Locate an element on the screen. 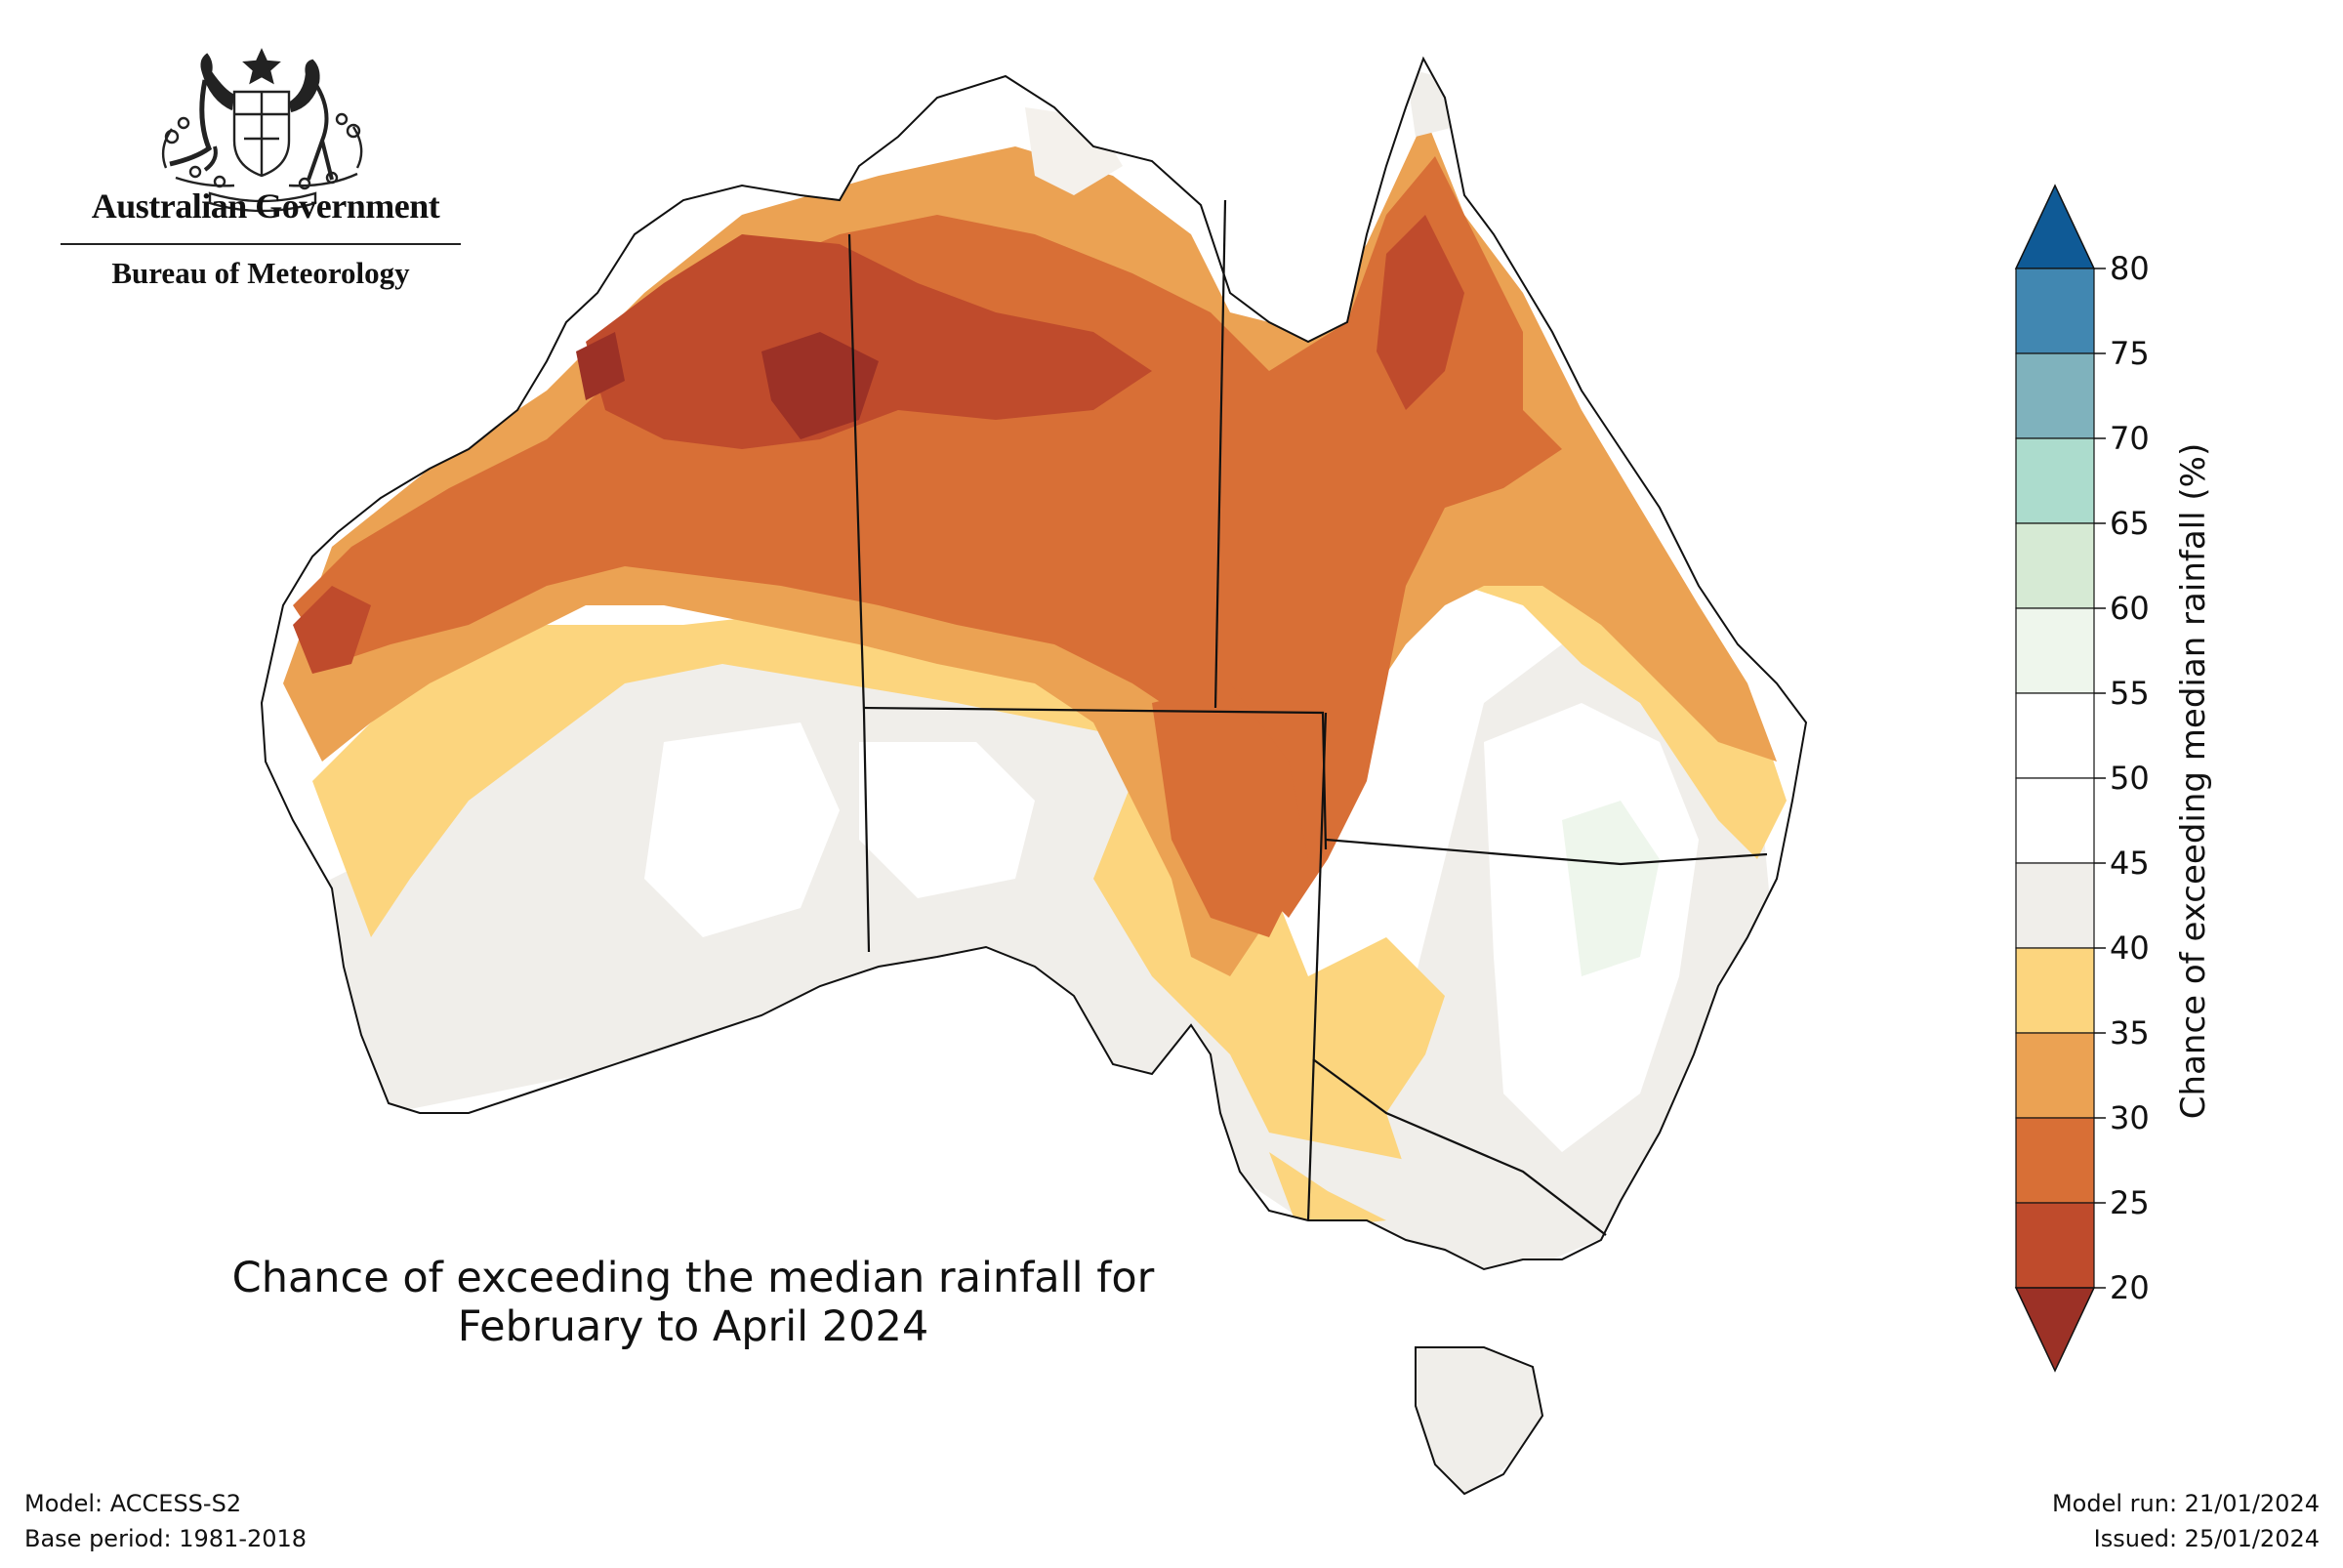  government-name: Australian Government is located at coordinates (265, 206).